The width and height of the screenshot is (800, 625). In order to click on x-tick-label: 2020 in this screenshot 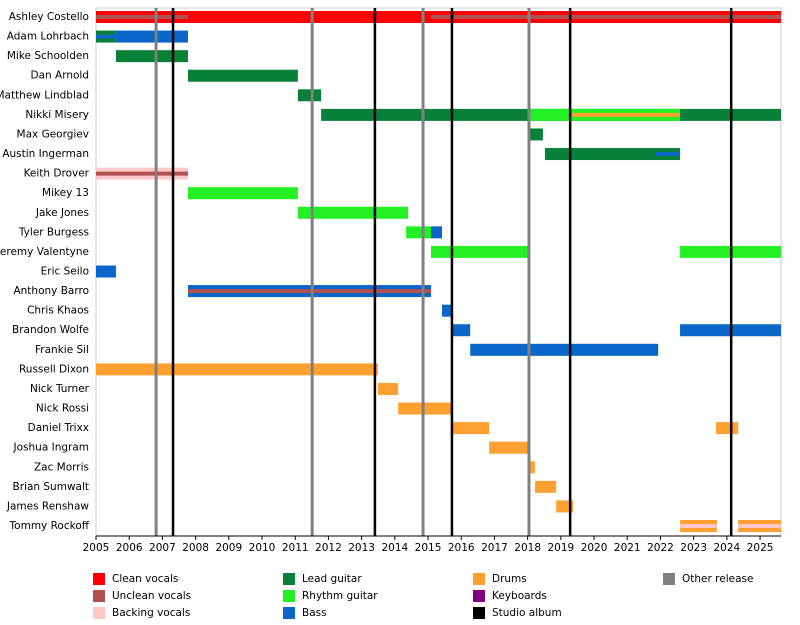, I will do `click(594, 548)`.